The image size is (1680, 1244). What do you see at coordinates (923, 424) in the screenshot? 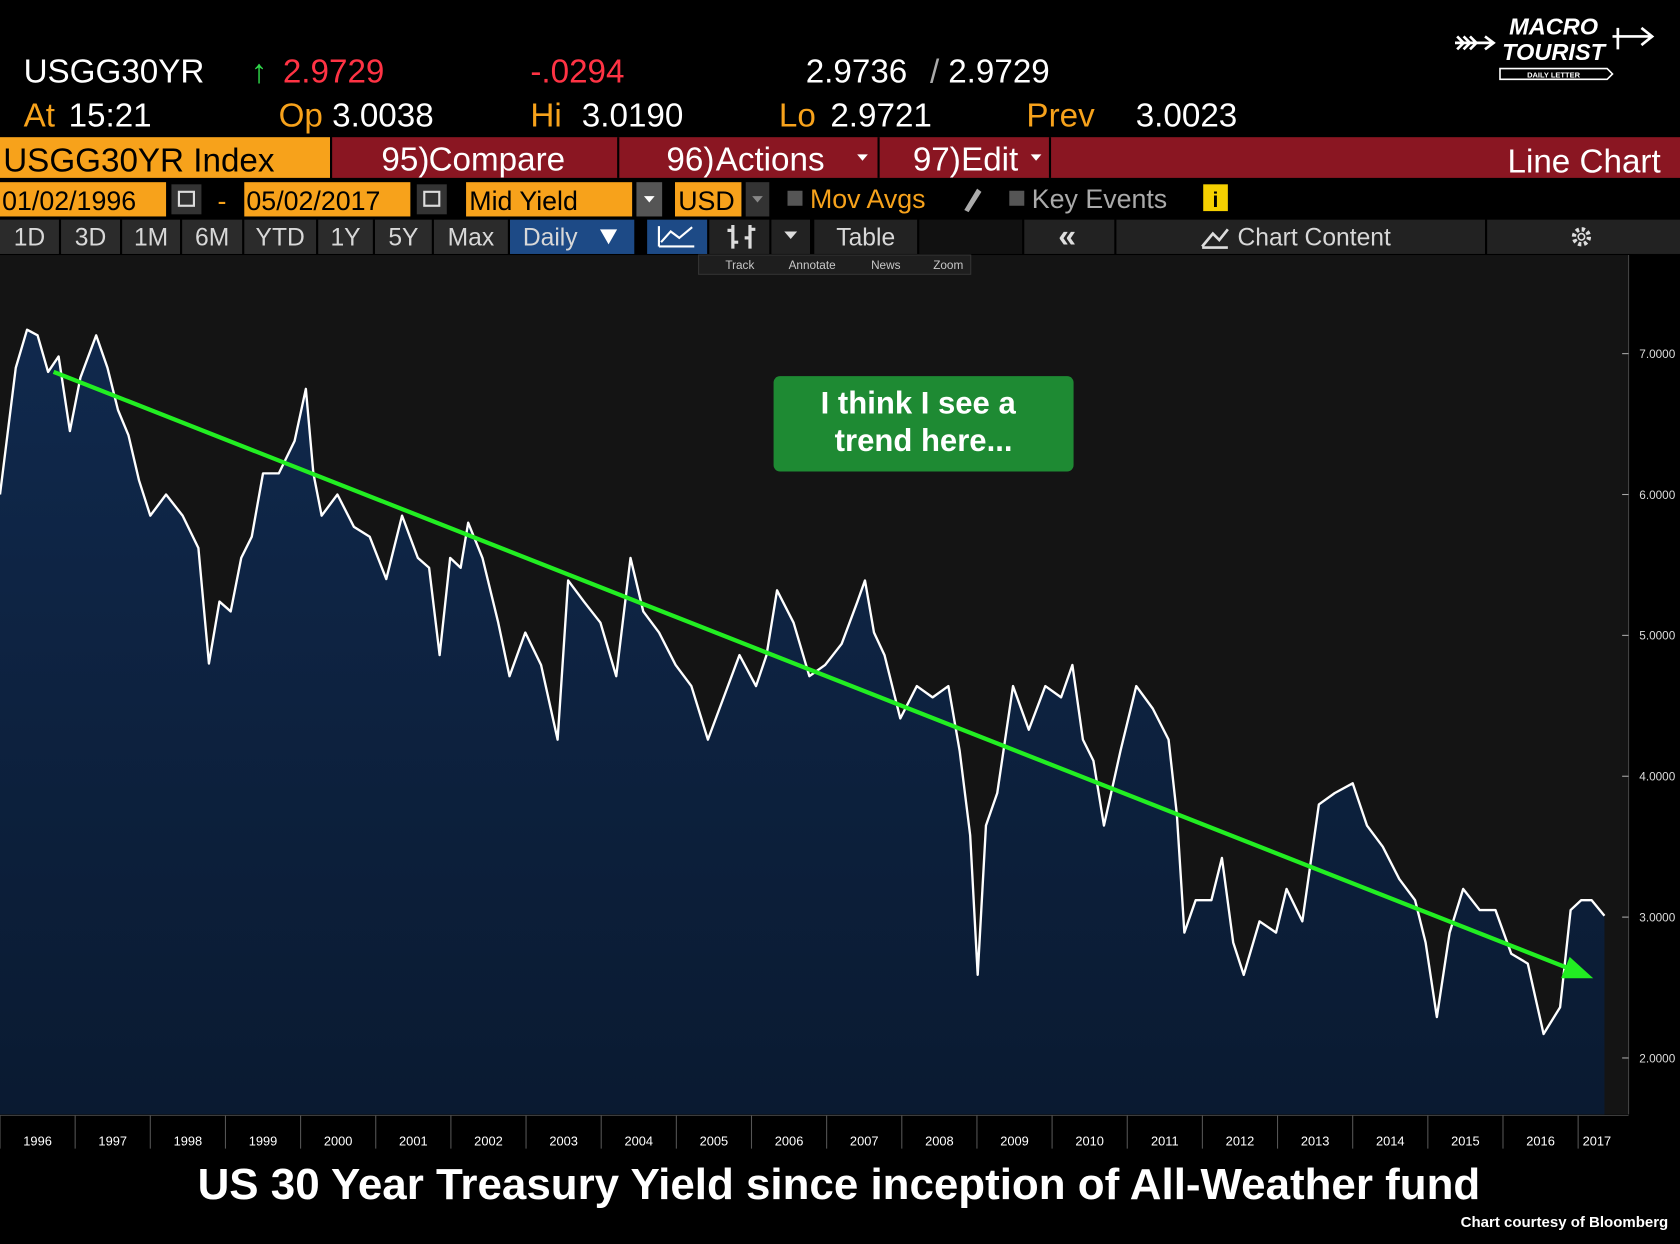
I see `annotation-box` at bounding box center [923, 424].